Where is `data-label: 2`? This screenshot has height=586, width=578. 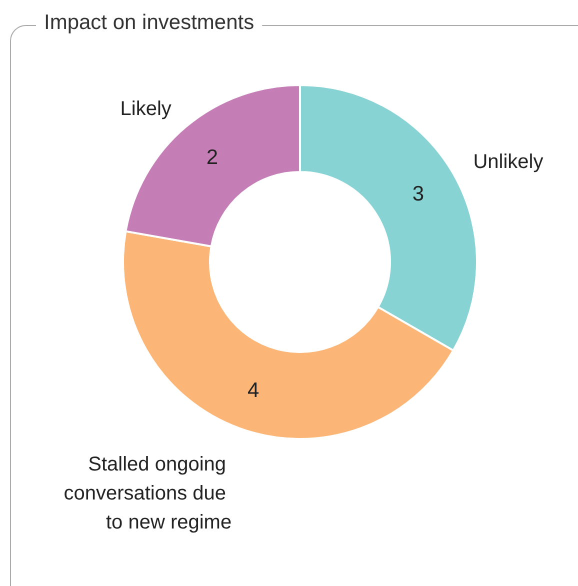
data-label: 2 is located at coordinates (212, 157).